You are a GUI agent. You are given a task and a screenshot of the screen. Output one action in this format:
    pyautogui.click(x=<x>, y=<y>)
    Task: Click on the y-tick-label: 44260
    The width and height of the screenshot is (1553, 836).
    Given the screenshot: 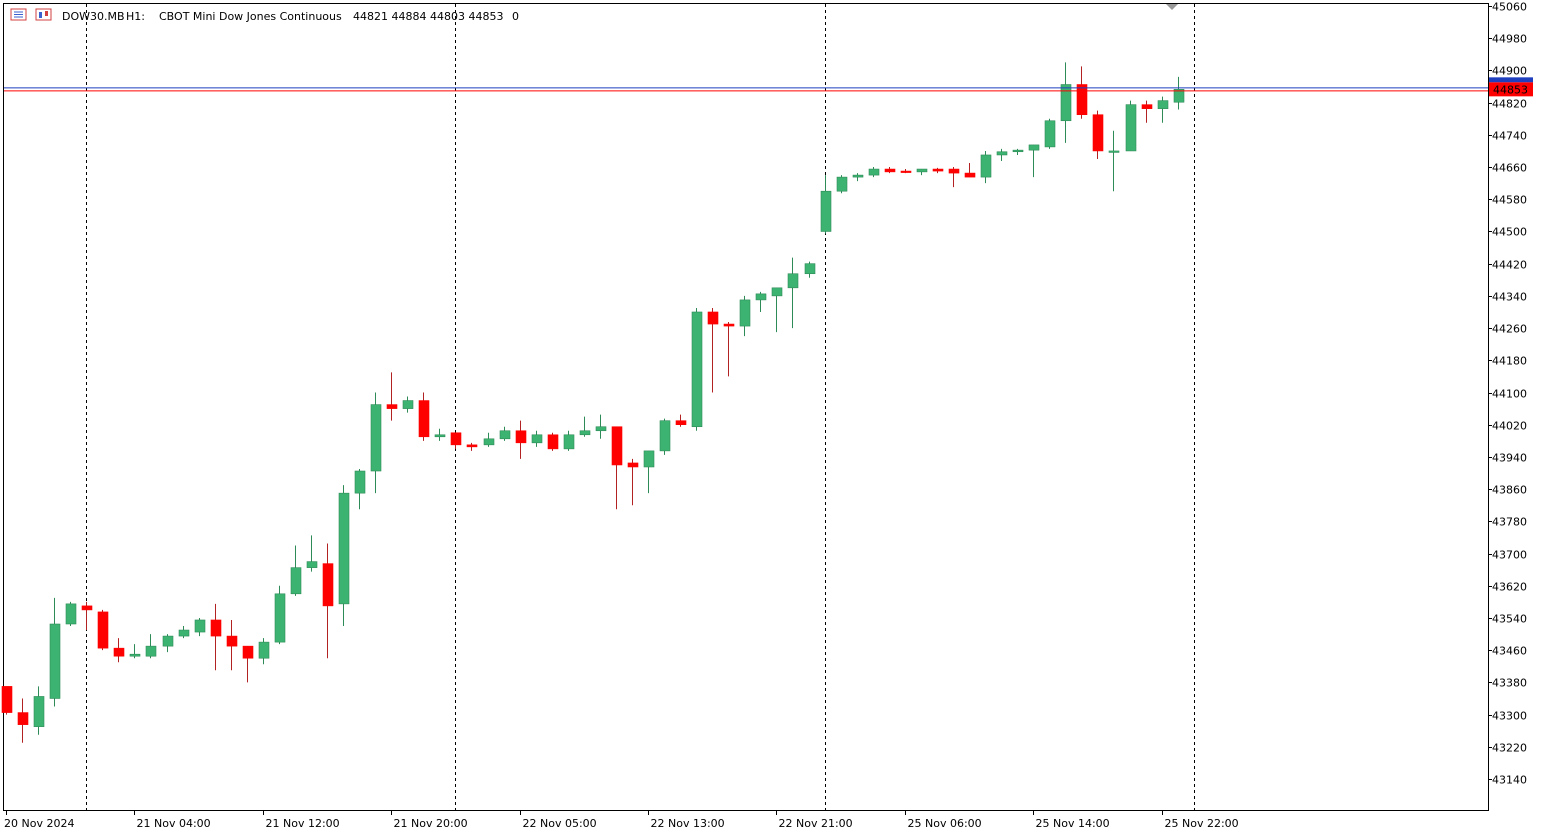 What is the action you would take?
    pyautogui.click(x=1509, y=329)
    